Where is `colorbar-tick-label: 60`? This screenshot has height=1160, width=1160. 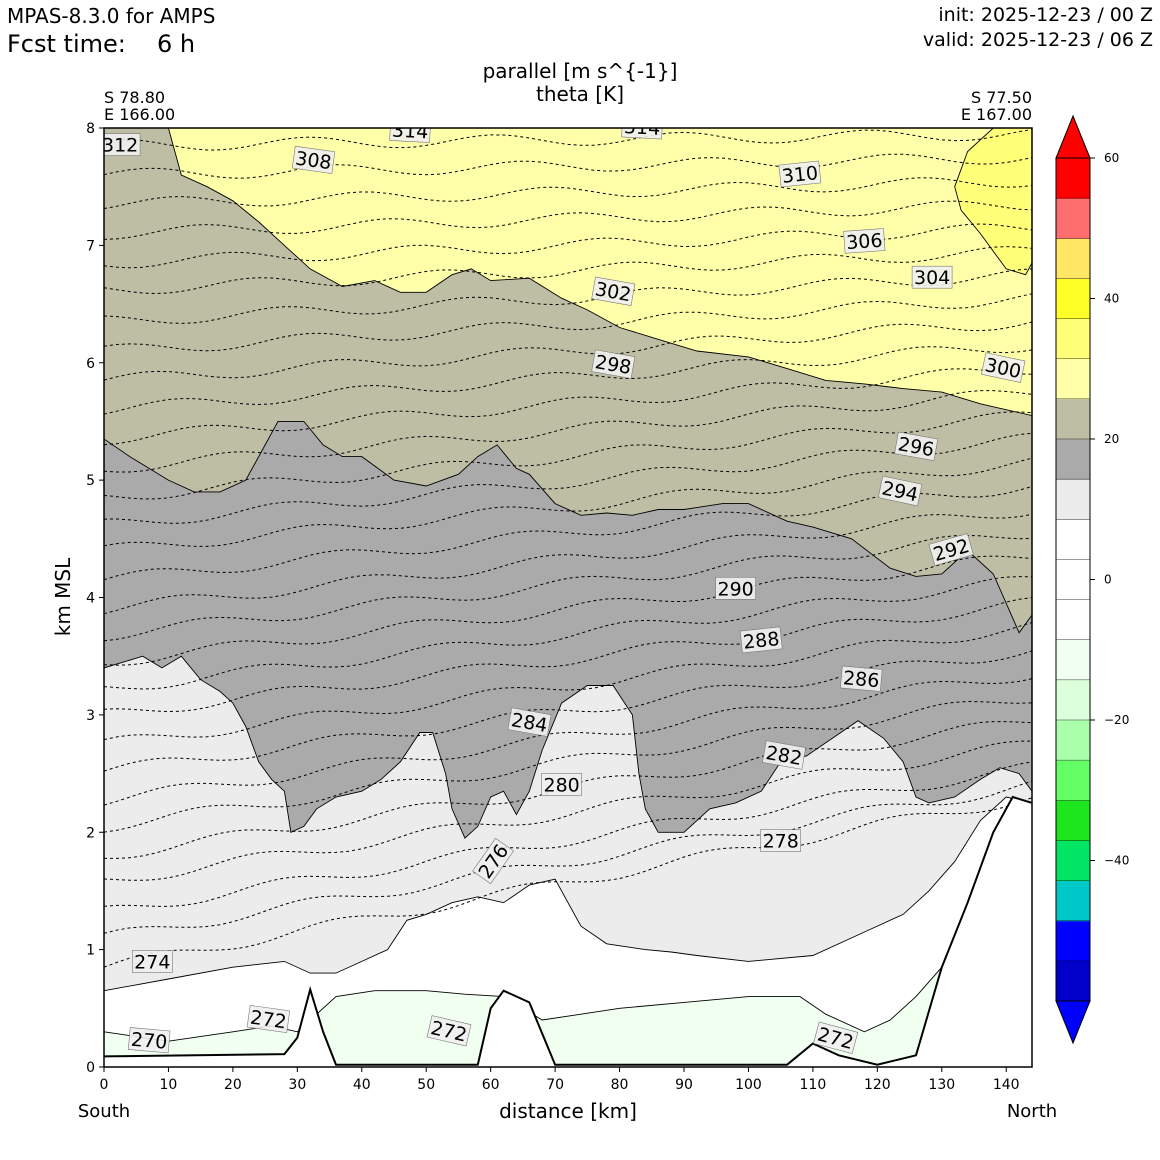 colorbar-tick-label: 60 is located at coordinates (1111, 158).